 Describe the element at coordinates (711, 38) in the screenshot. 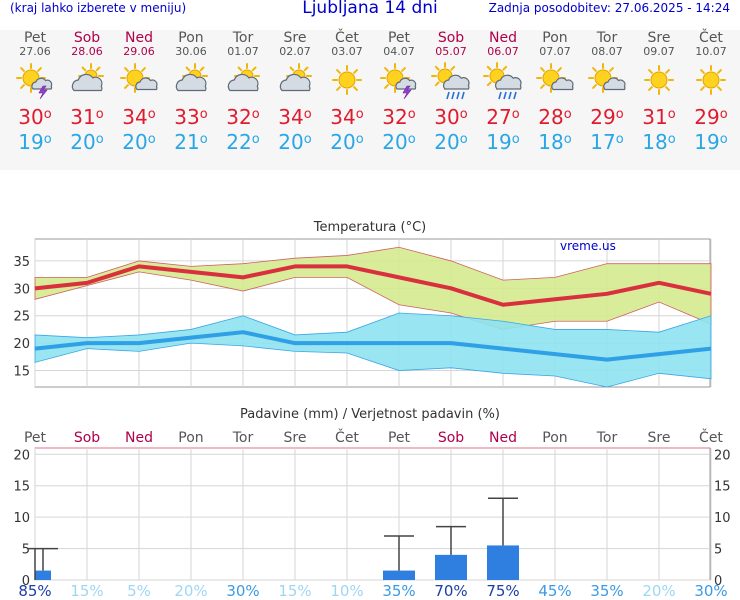

I see `day-name: Čet` at that location.